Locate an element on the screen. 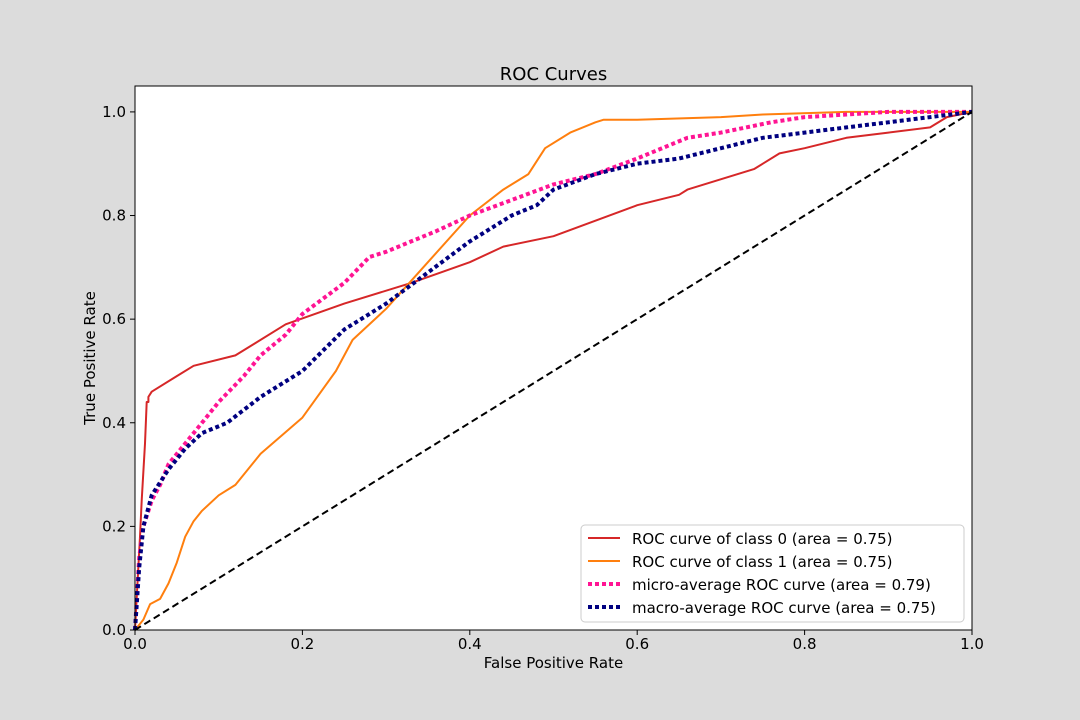 The height and width of the screenshot is (720, 1080). y-axis-label: True Positive Rate is located at coordinates (90, 358).